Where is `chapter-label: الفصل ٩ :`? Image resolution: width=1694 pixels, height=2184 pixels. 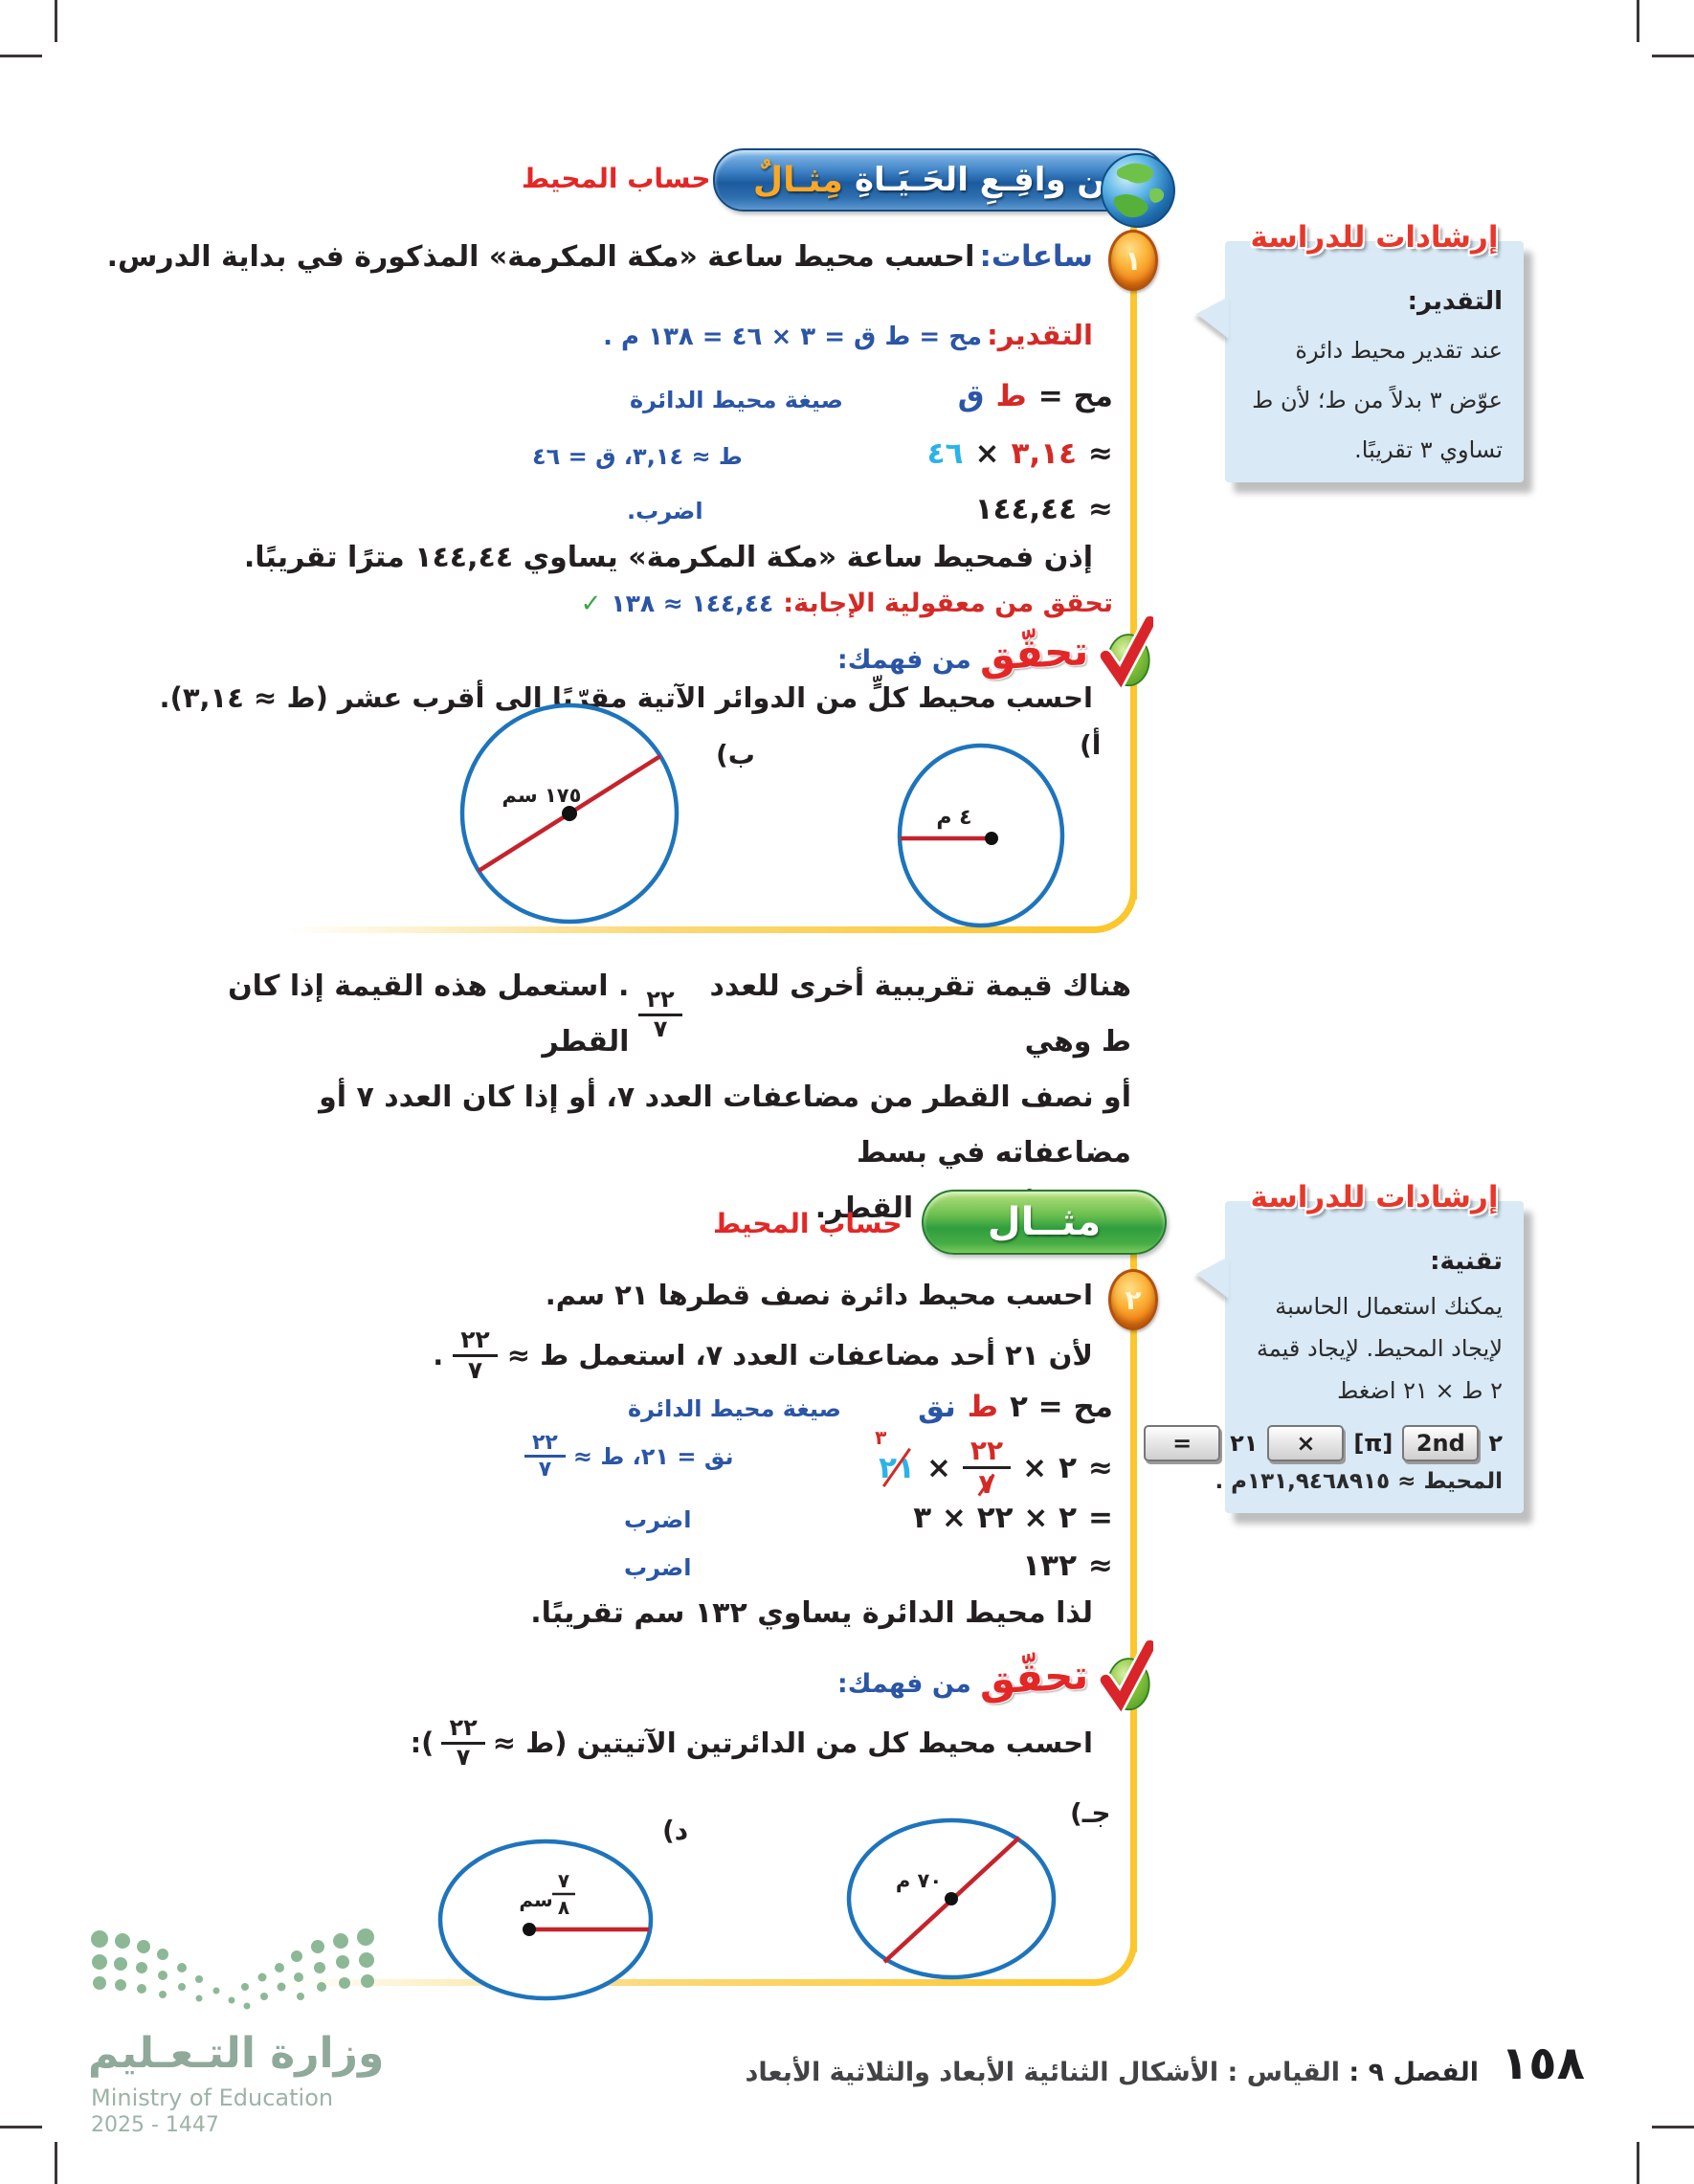 chapter-label: الفصل ٩ : is located at coordinates (1414, 2072).